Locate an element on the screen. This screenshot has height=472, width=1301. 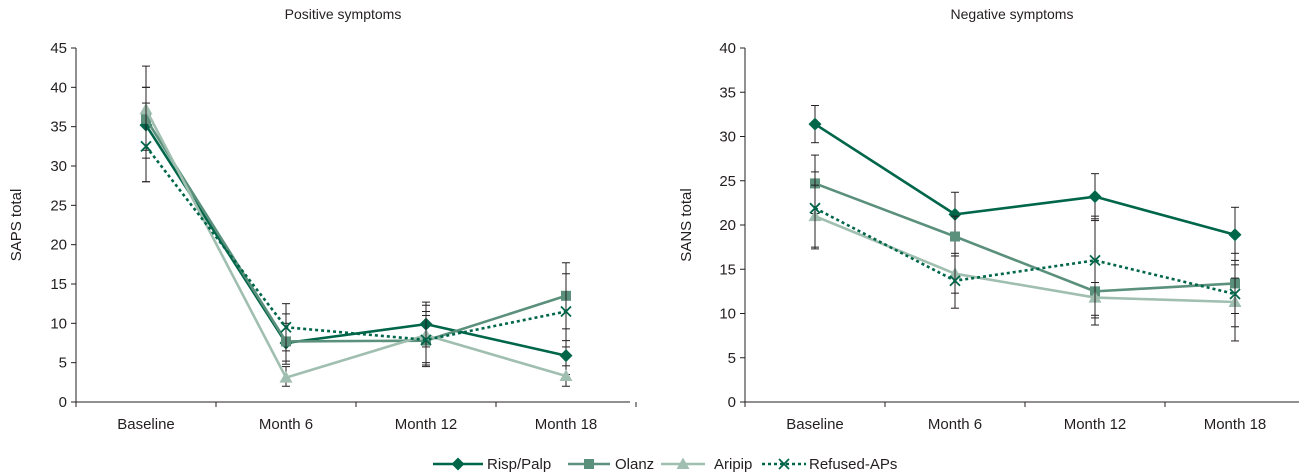
legend-label-risp-palp: Risp/Palp is located at coordinates (519, 464).